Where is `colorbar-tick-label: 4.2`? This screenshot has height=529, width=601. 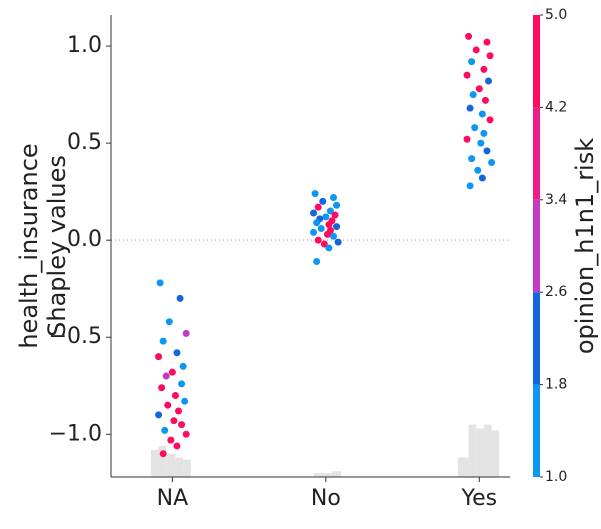
colorbar-tick-label: 4.2 is located at coordinates (556, 107).